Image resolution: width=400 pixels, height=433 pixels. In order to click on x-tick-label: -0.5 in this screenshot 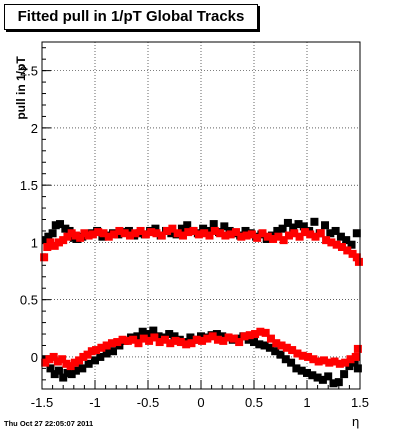, I will do `click(148, 402)`.